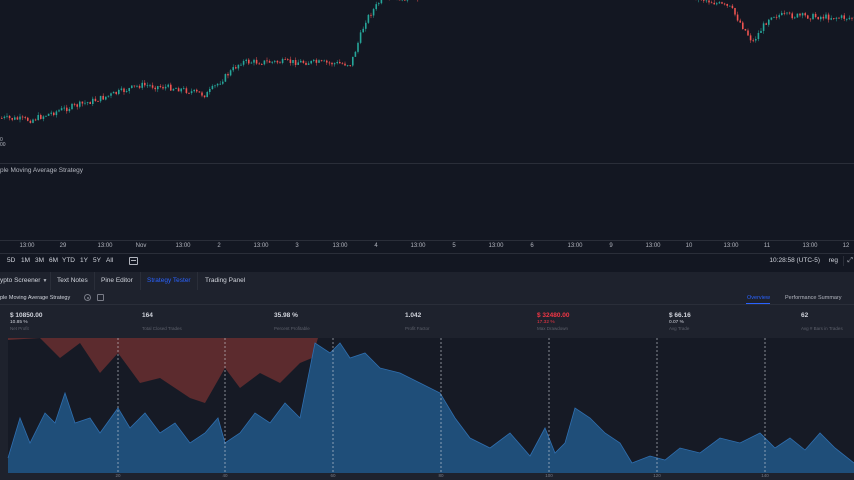 This screenshot has height=480, width=854. I want to click on range-button-5y: 5Y, so click(97, 260).